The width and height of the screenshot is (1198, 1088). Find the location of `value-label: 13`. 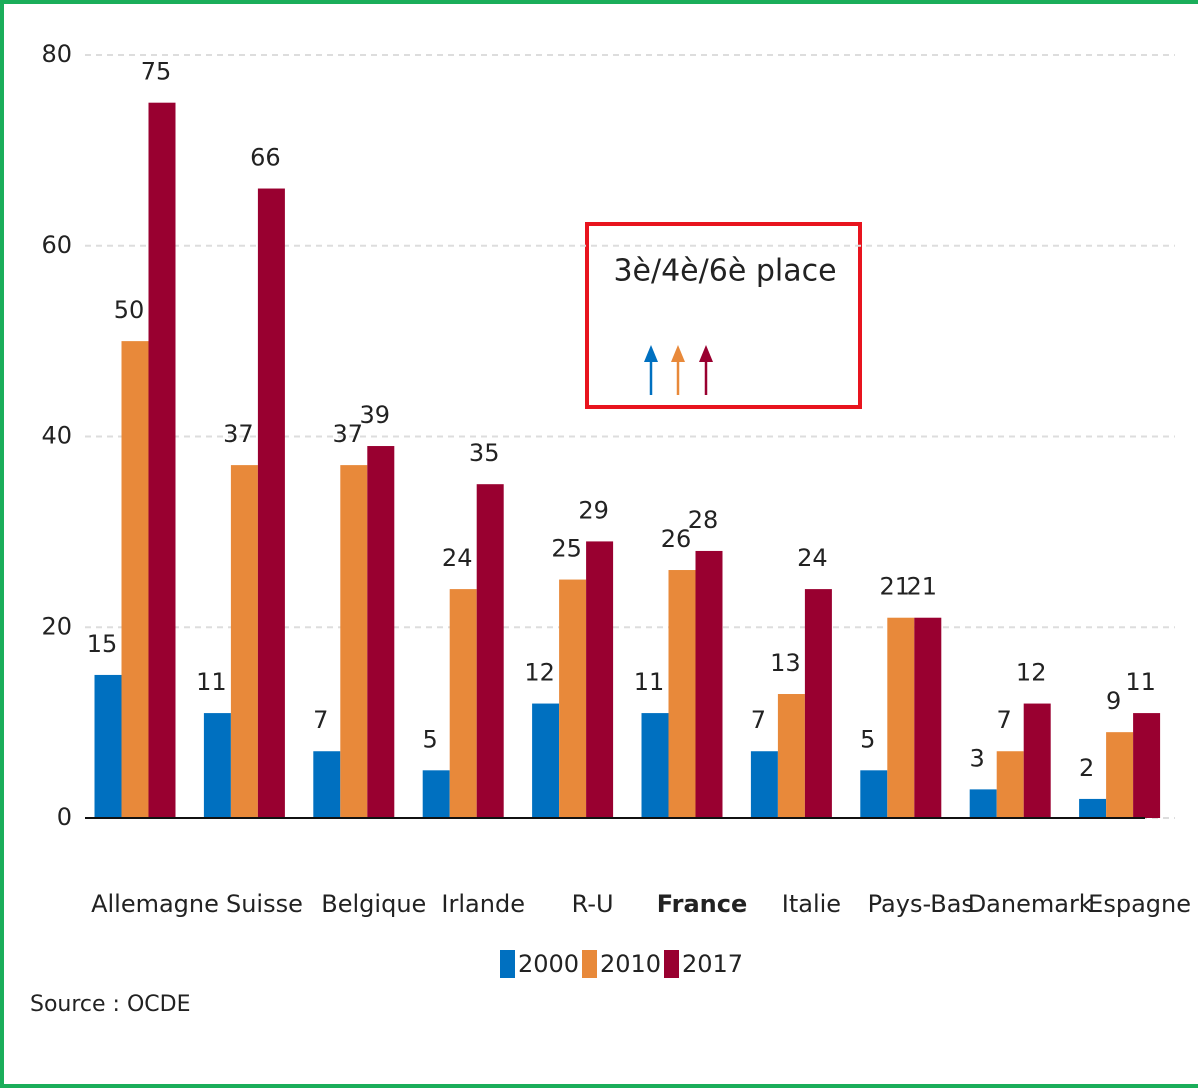

value-label: 13 is located at coordinates (785, 663).